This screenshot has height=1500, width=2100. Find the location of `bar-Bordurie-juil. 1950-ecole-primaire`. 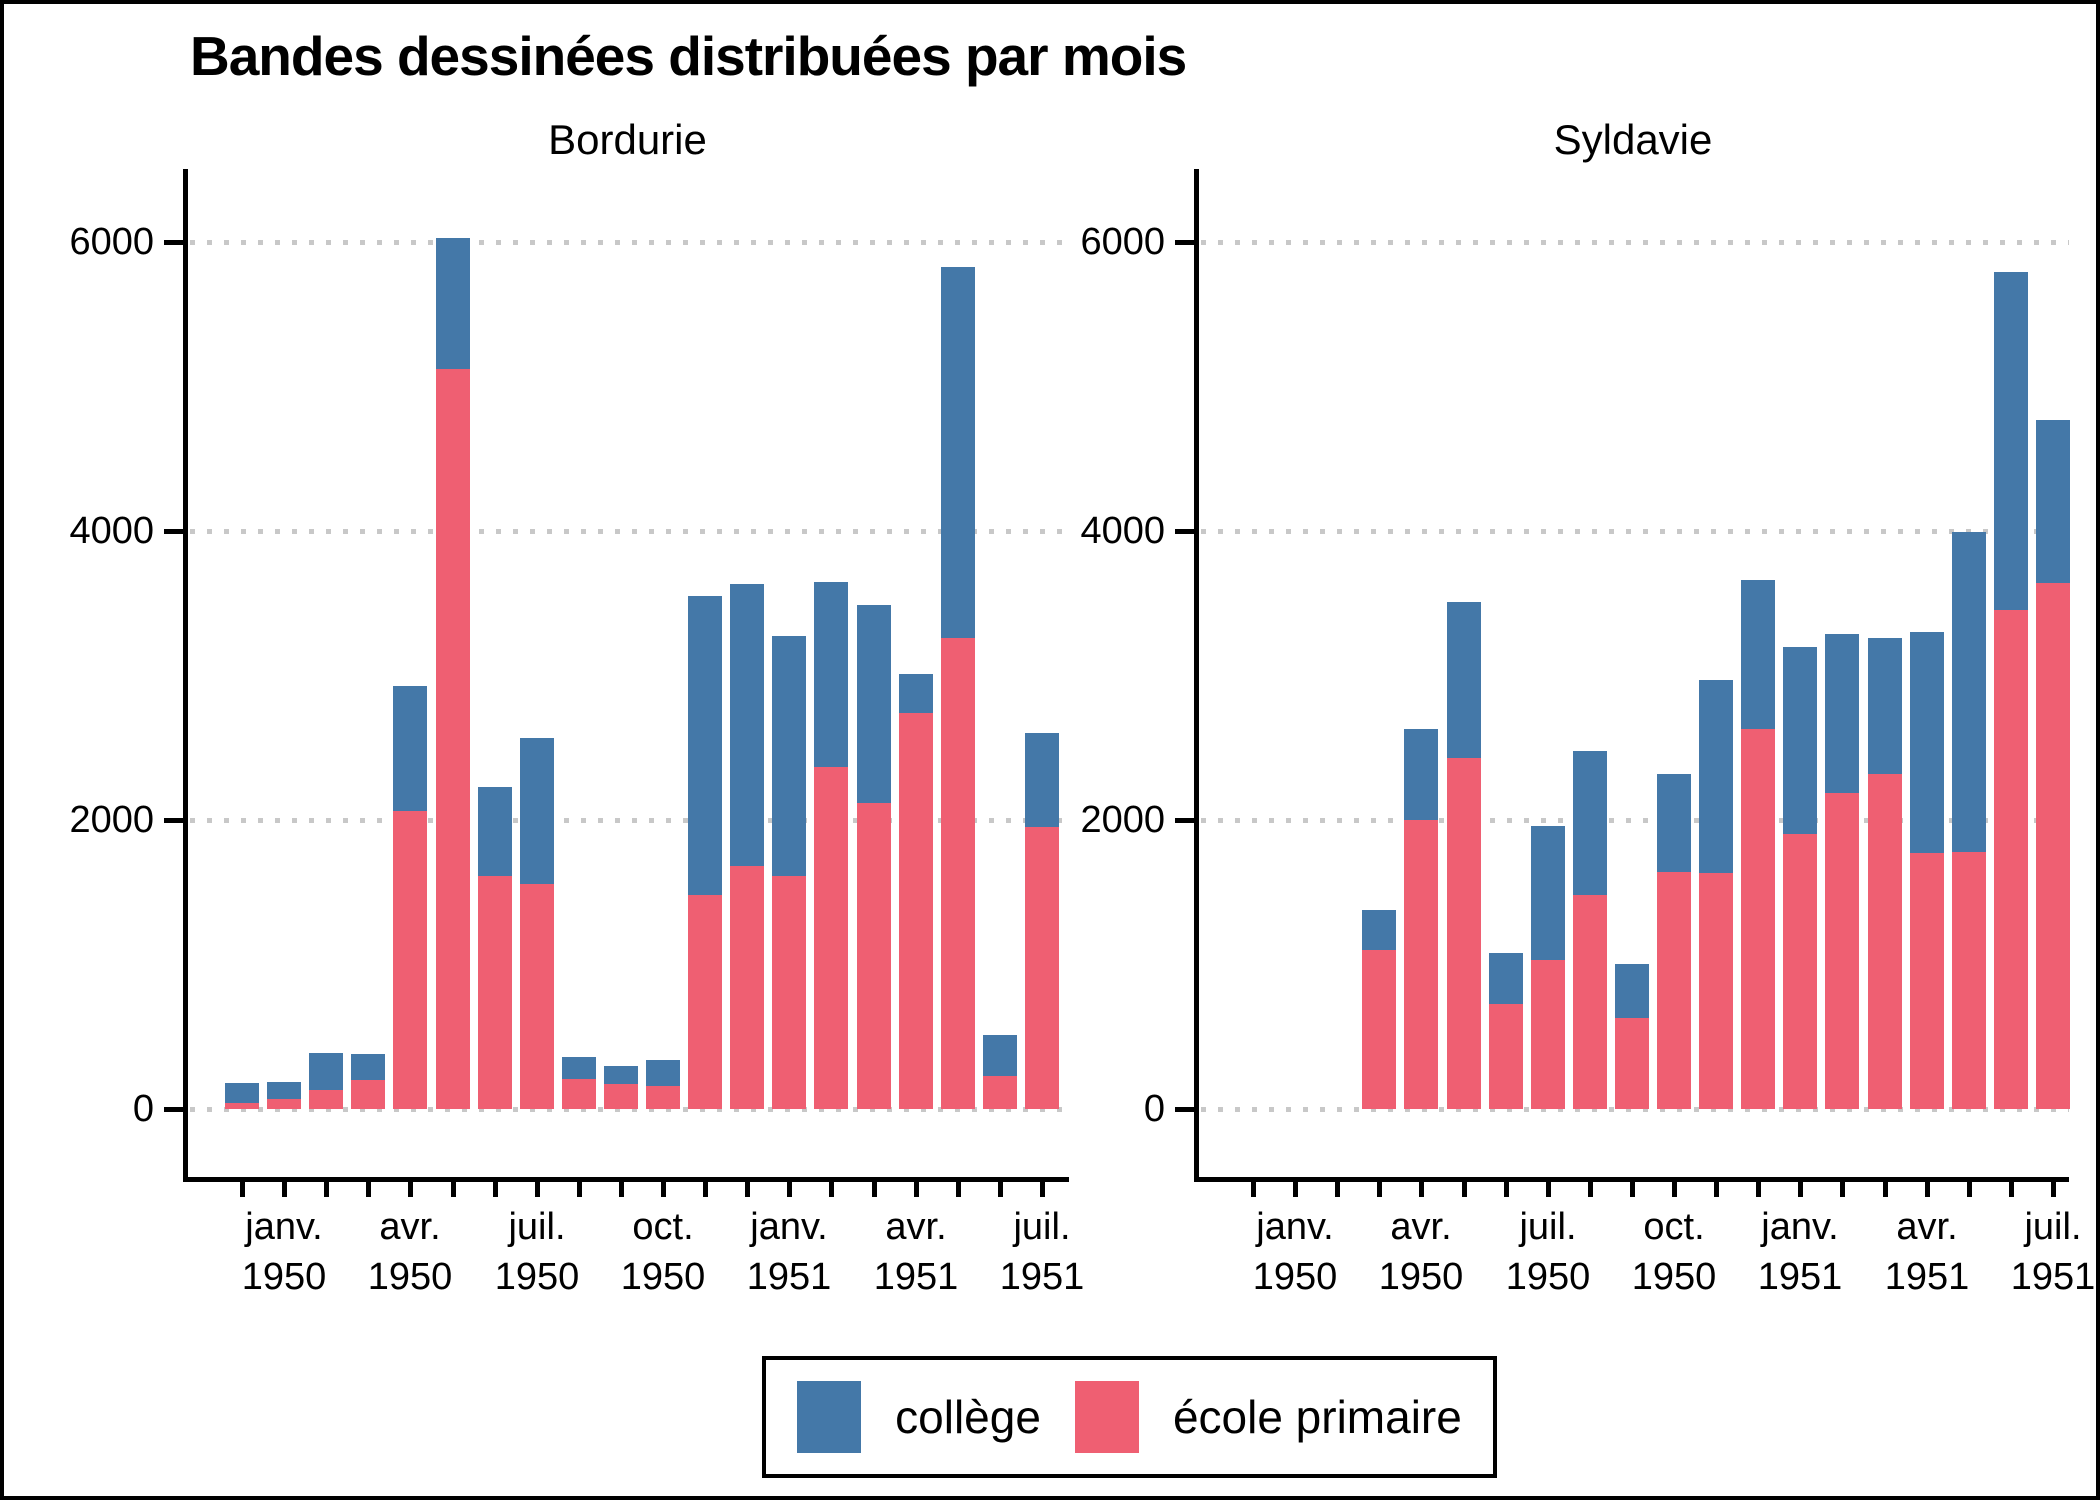

bar-Bordurie-juil. 1950-ecole-primaire is located at coordinates (537, 996).